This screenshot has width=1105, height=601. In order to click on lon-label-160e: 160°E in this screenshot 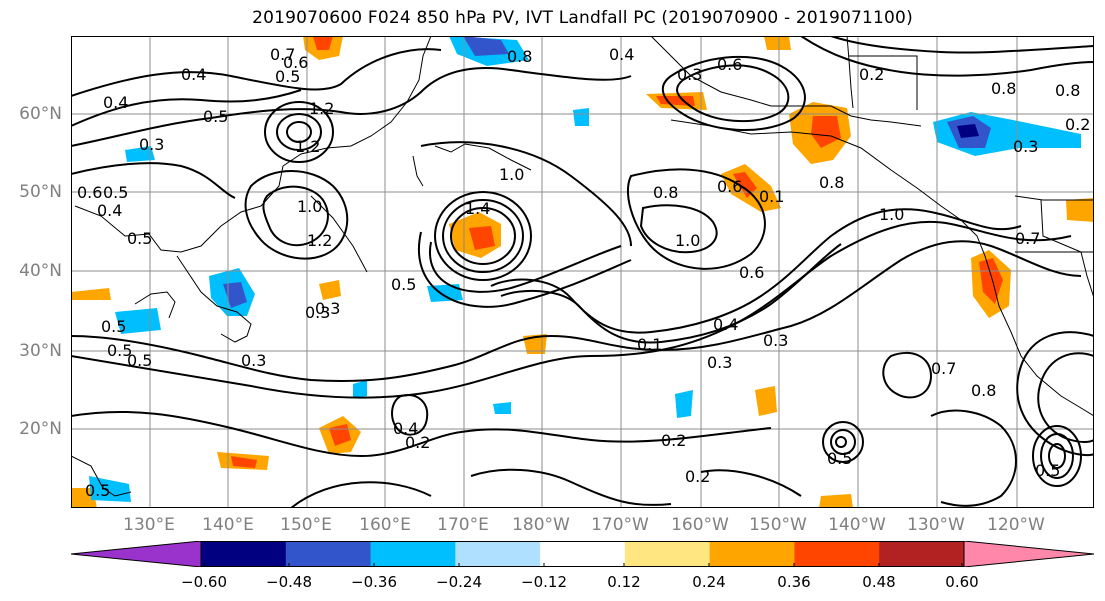, I will do `click(385, 525)`.